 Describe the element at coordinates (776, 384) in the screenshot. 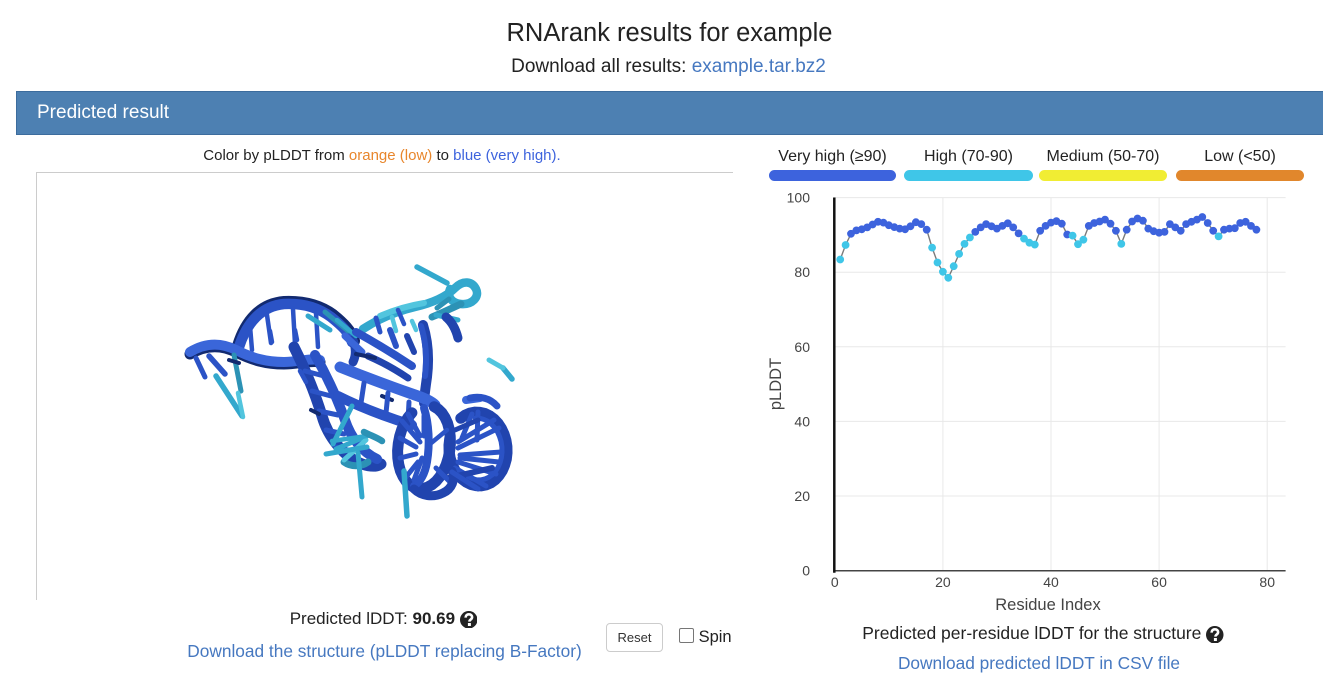

I see `svg-text: pLDDT` at that location.